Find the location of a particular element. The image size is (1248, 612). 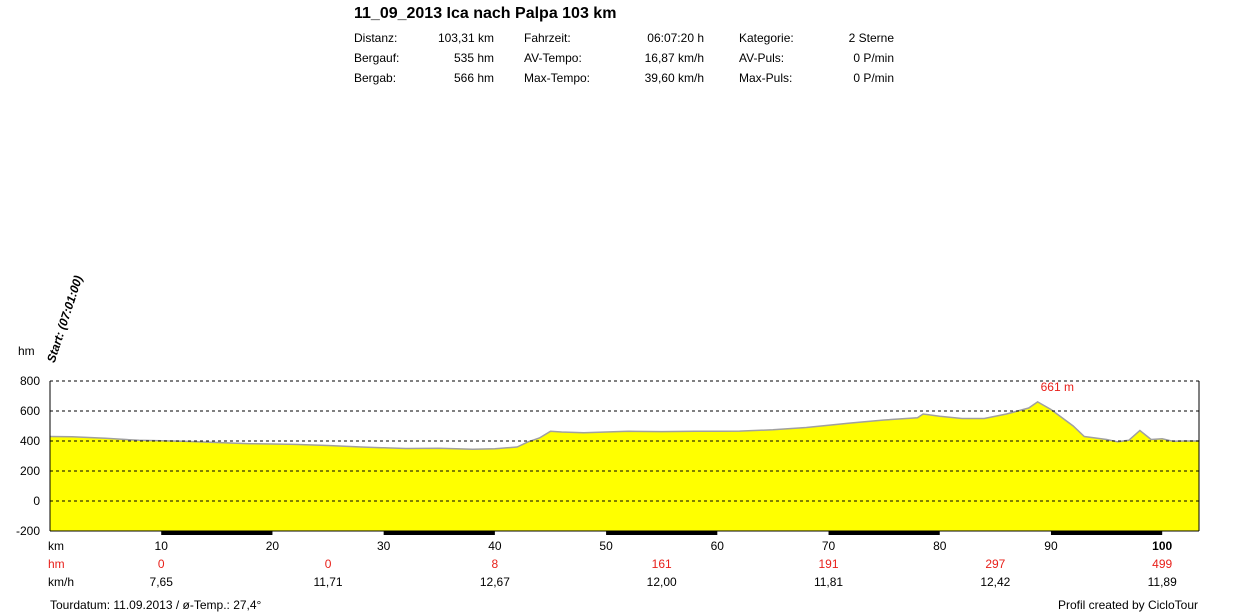

segment-hm-value: 499 is located at coordinates (1162, 564).